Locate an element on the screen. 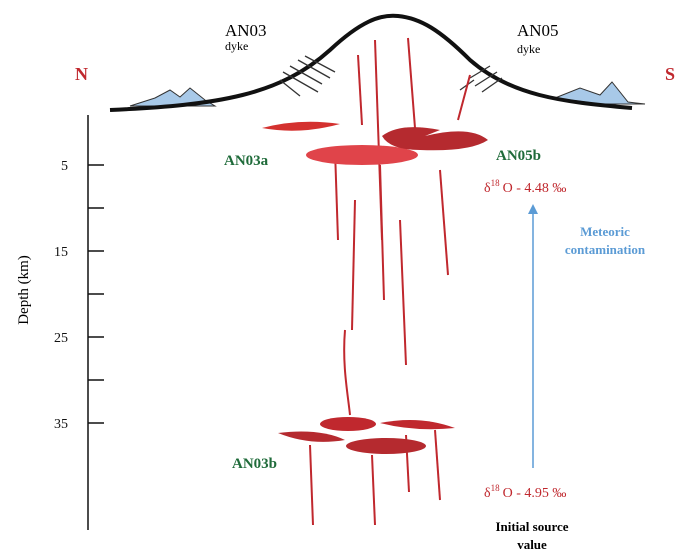 The width and height of the screenshot is (677, 554). depth-ticks: 5 15 25 35 is located at coordinates (79, 295).